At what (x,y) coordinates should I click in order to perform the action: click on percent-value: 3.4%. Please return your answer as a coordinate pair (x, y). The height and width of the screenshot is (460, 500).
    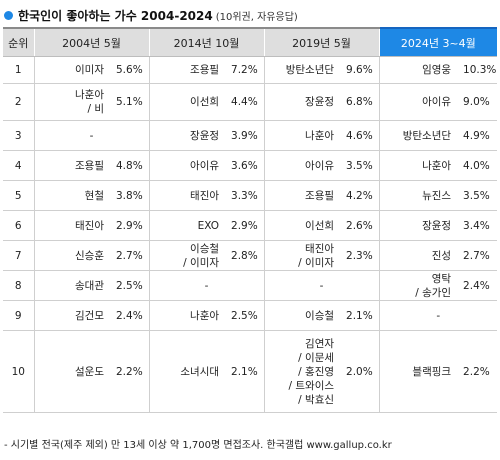
    Looking at the image, I should click on (477, 225).